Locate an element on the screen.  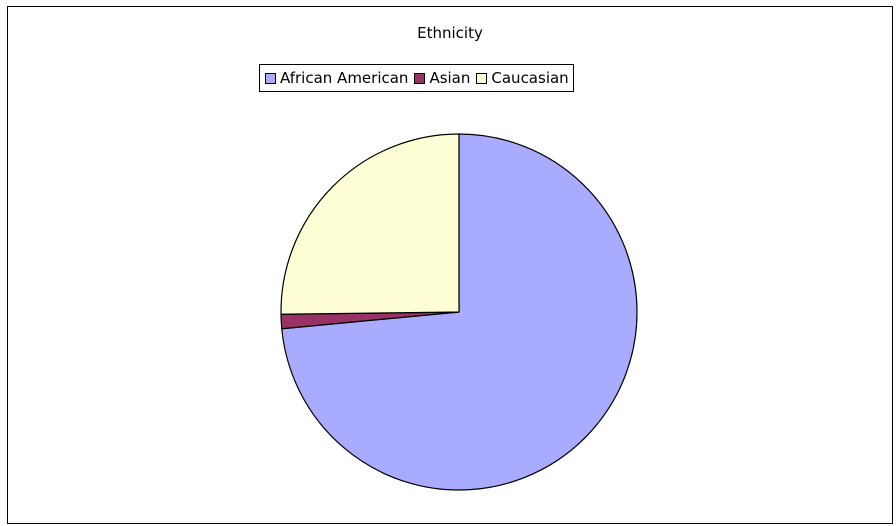
legend-label-african-american: African American is located at coordinates (344, 78).